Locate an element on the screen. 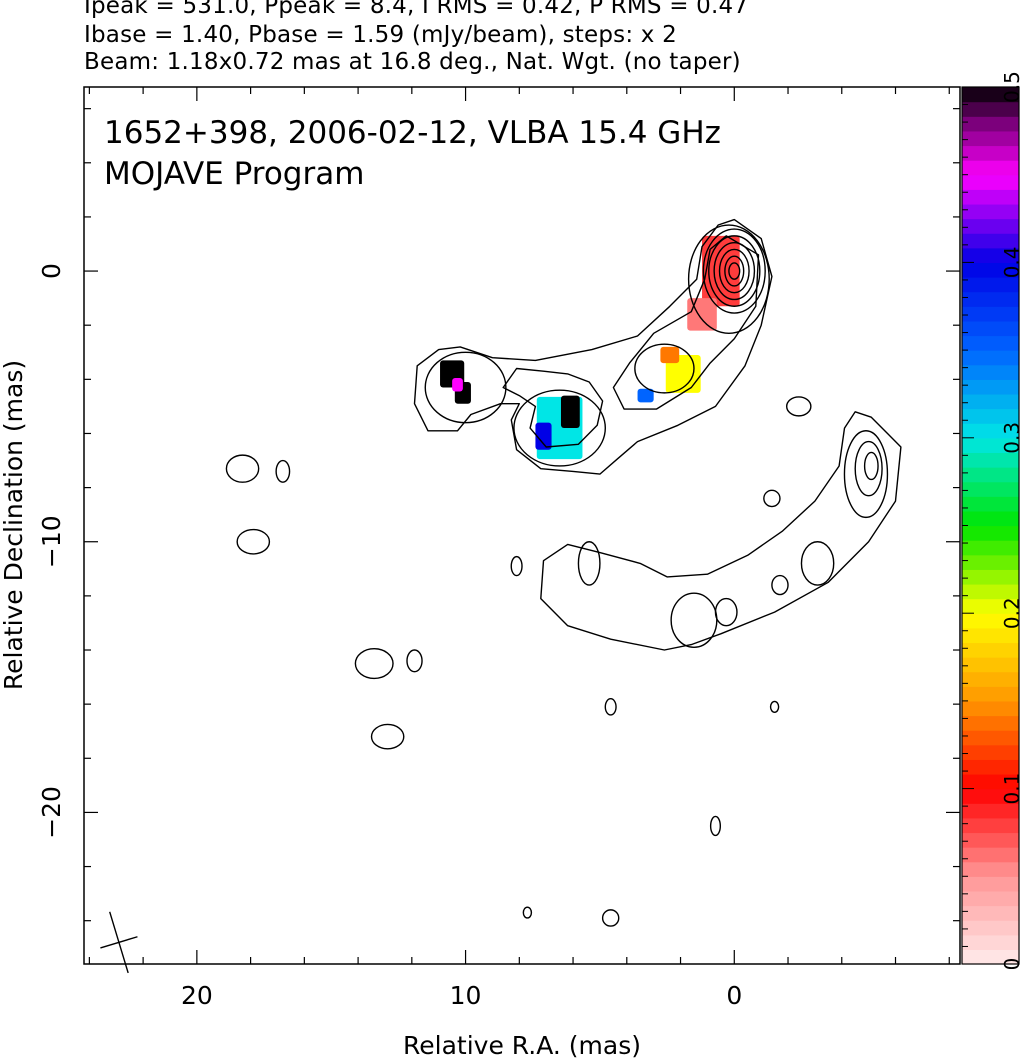 This screenshot has width=1022, height=1061. colorbar-tick-label: 0.3 is located at coordinates (1011, 438).